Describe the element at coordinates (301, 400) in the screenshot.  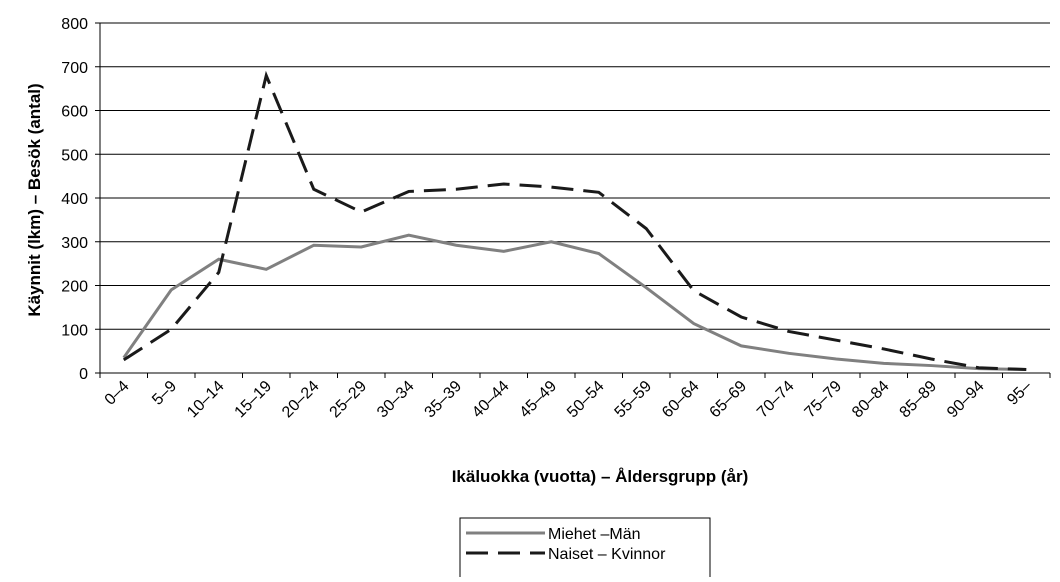
I see `x-tick-label: 20–24` at that location.